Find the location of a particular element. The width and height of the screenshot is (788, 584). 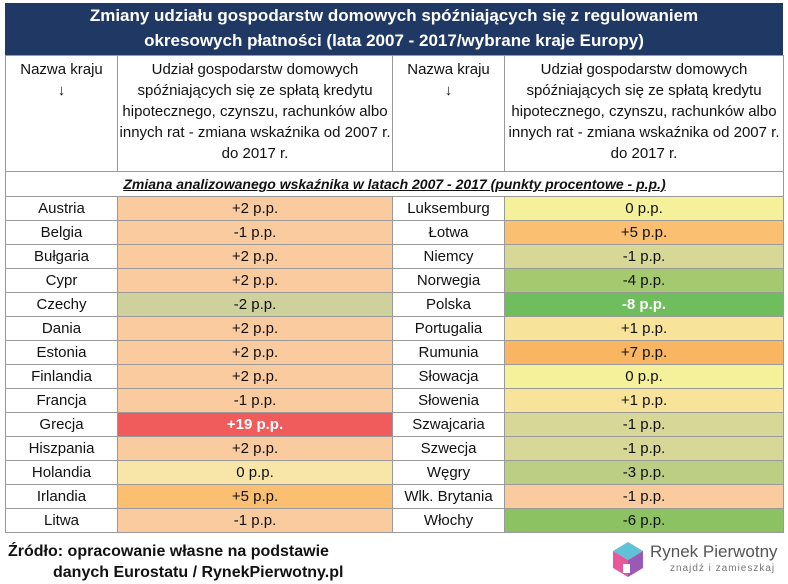

table-row: Cypr +2 p.p. Norwegia -4 p.p. is located at coordinates (394, 280).